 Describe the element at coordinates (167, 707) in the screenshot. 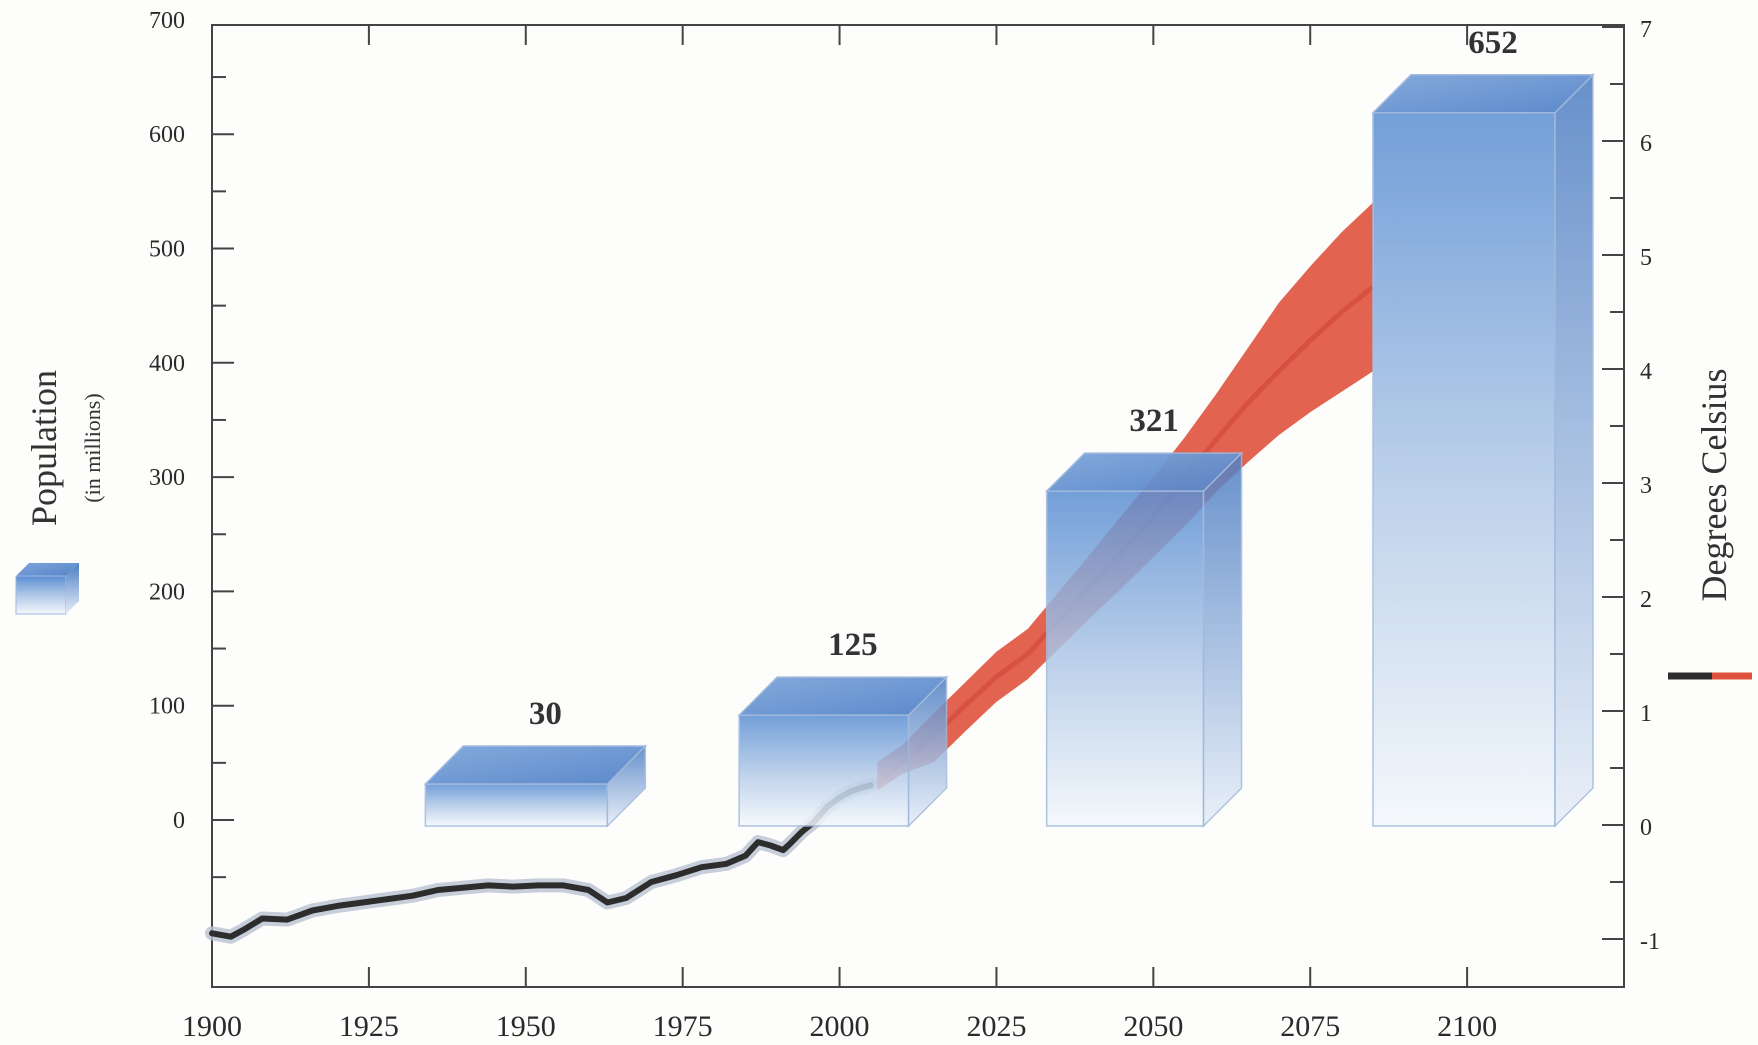

I see `y-left-tick-label: 100` at that location.